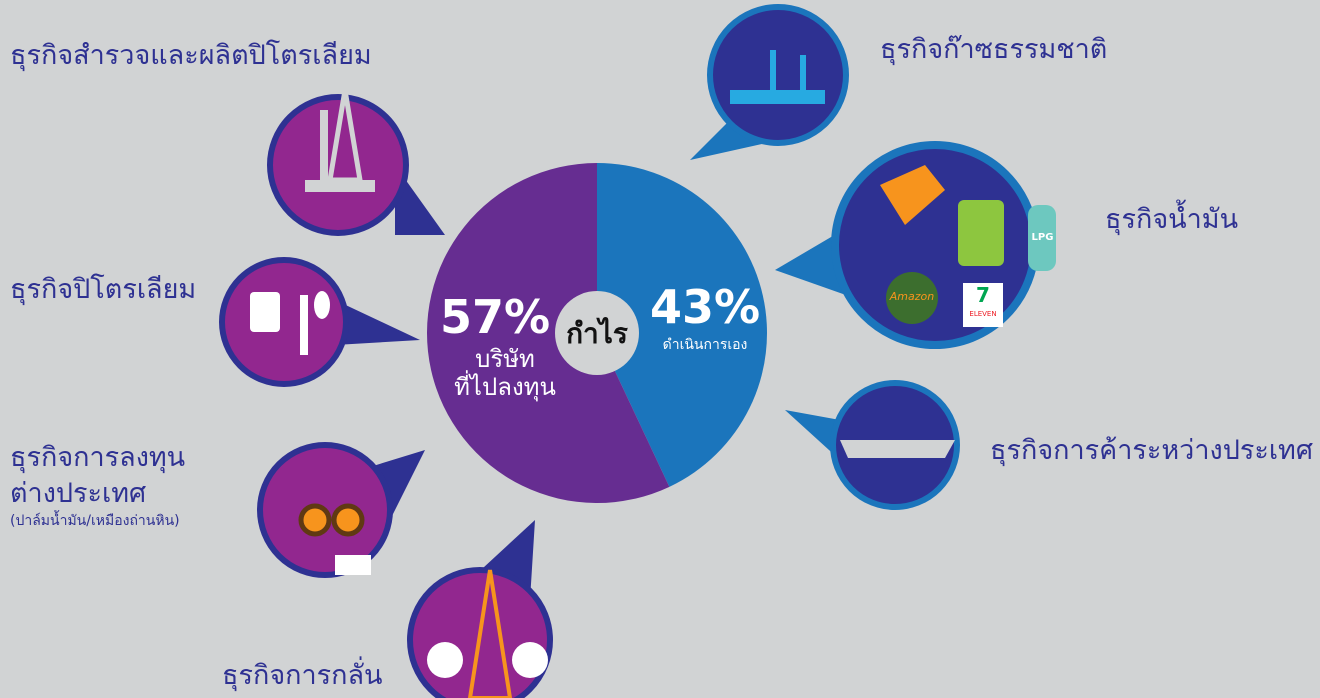  What do you see at coordinates (302, 675) in the screenshot?
I see `label: ธุรกิจการกลั่น` at bounding box center [302, 675].